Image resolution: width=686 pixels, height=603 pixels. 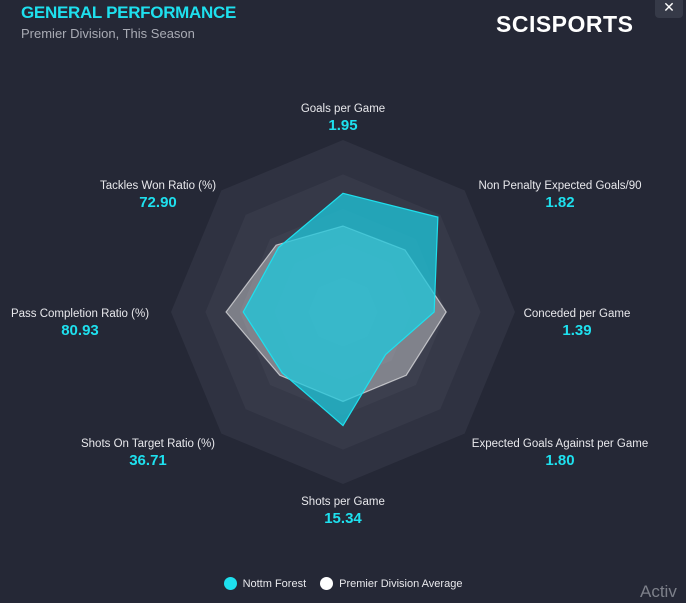 I want to click on axis-label: Conceded per Game 1.39, so click(x=571, y=323).